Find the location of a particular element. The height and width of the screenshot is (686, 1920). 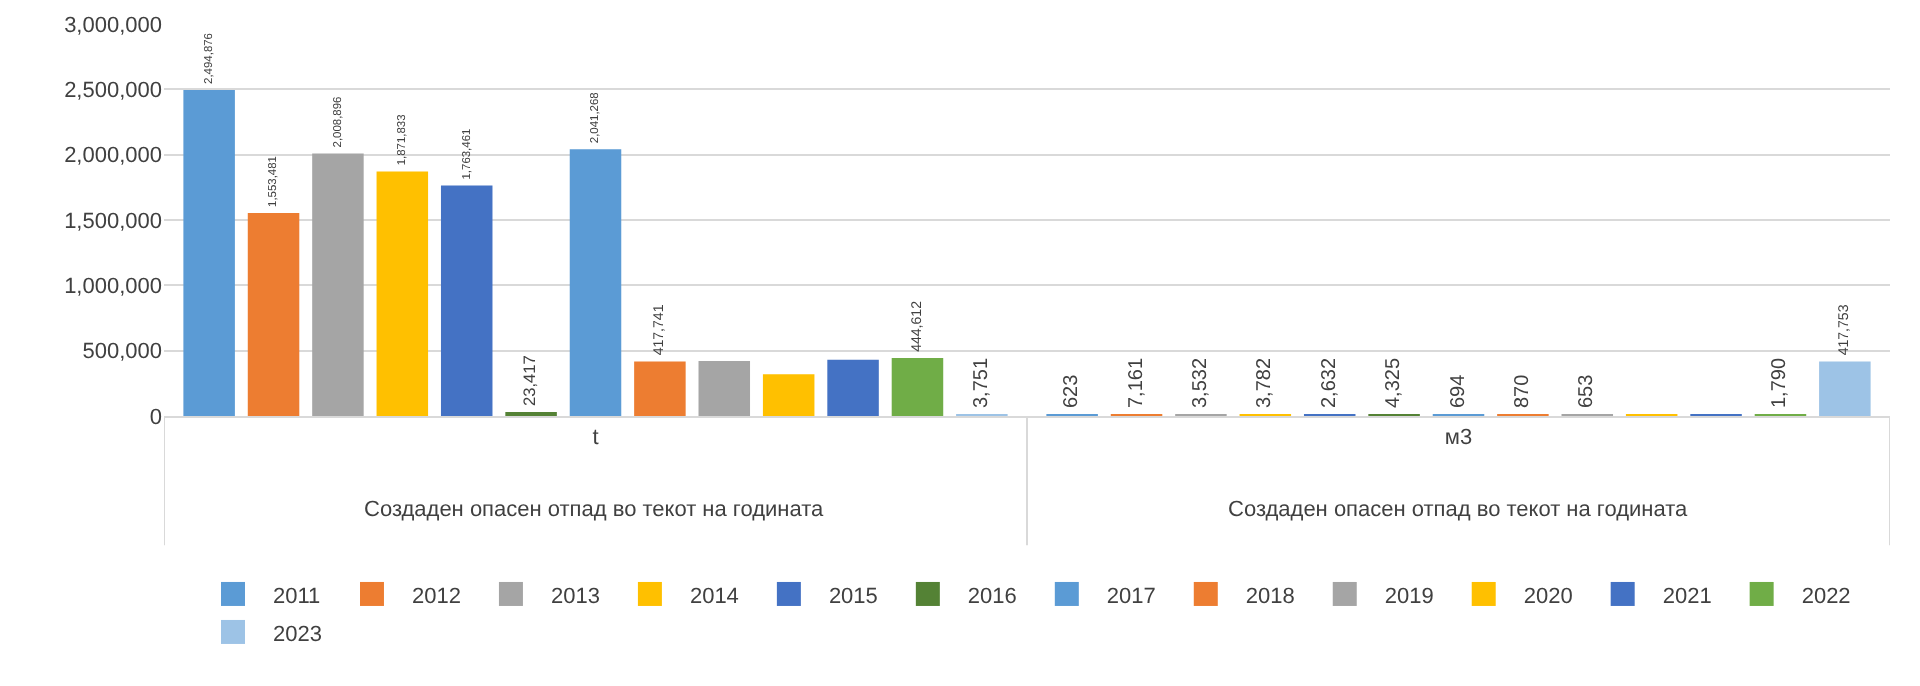

y-tick-label: 1,500,000 is located at coordinates (113, 221).